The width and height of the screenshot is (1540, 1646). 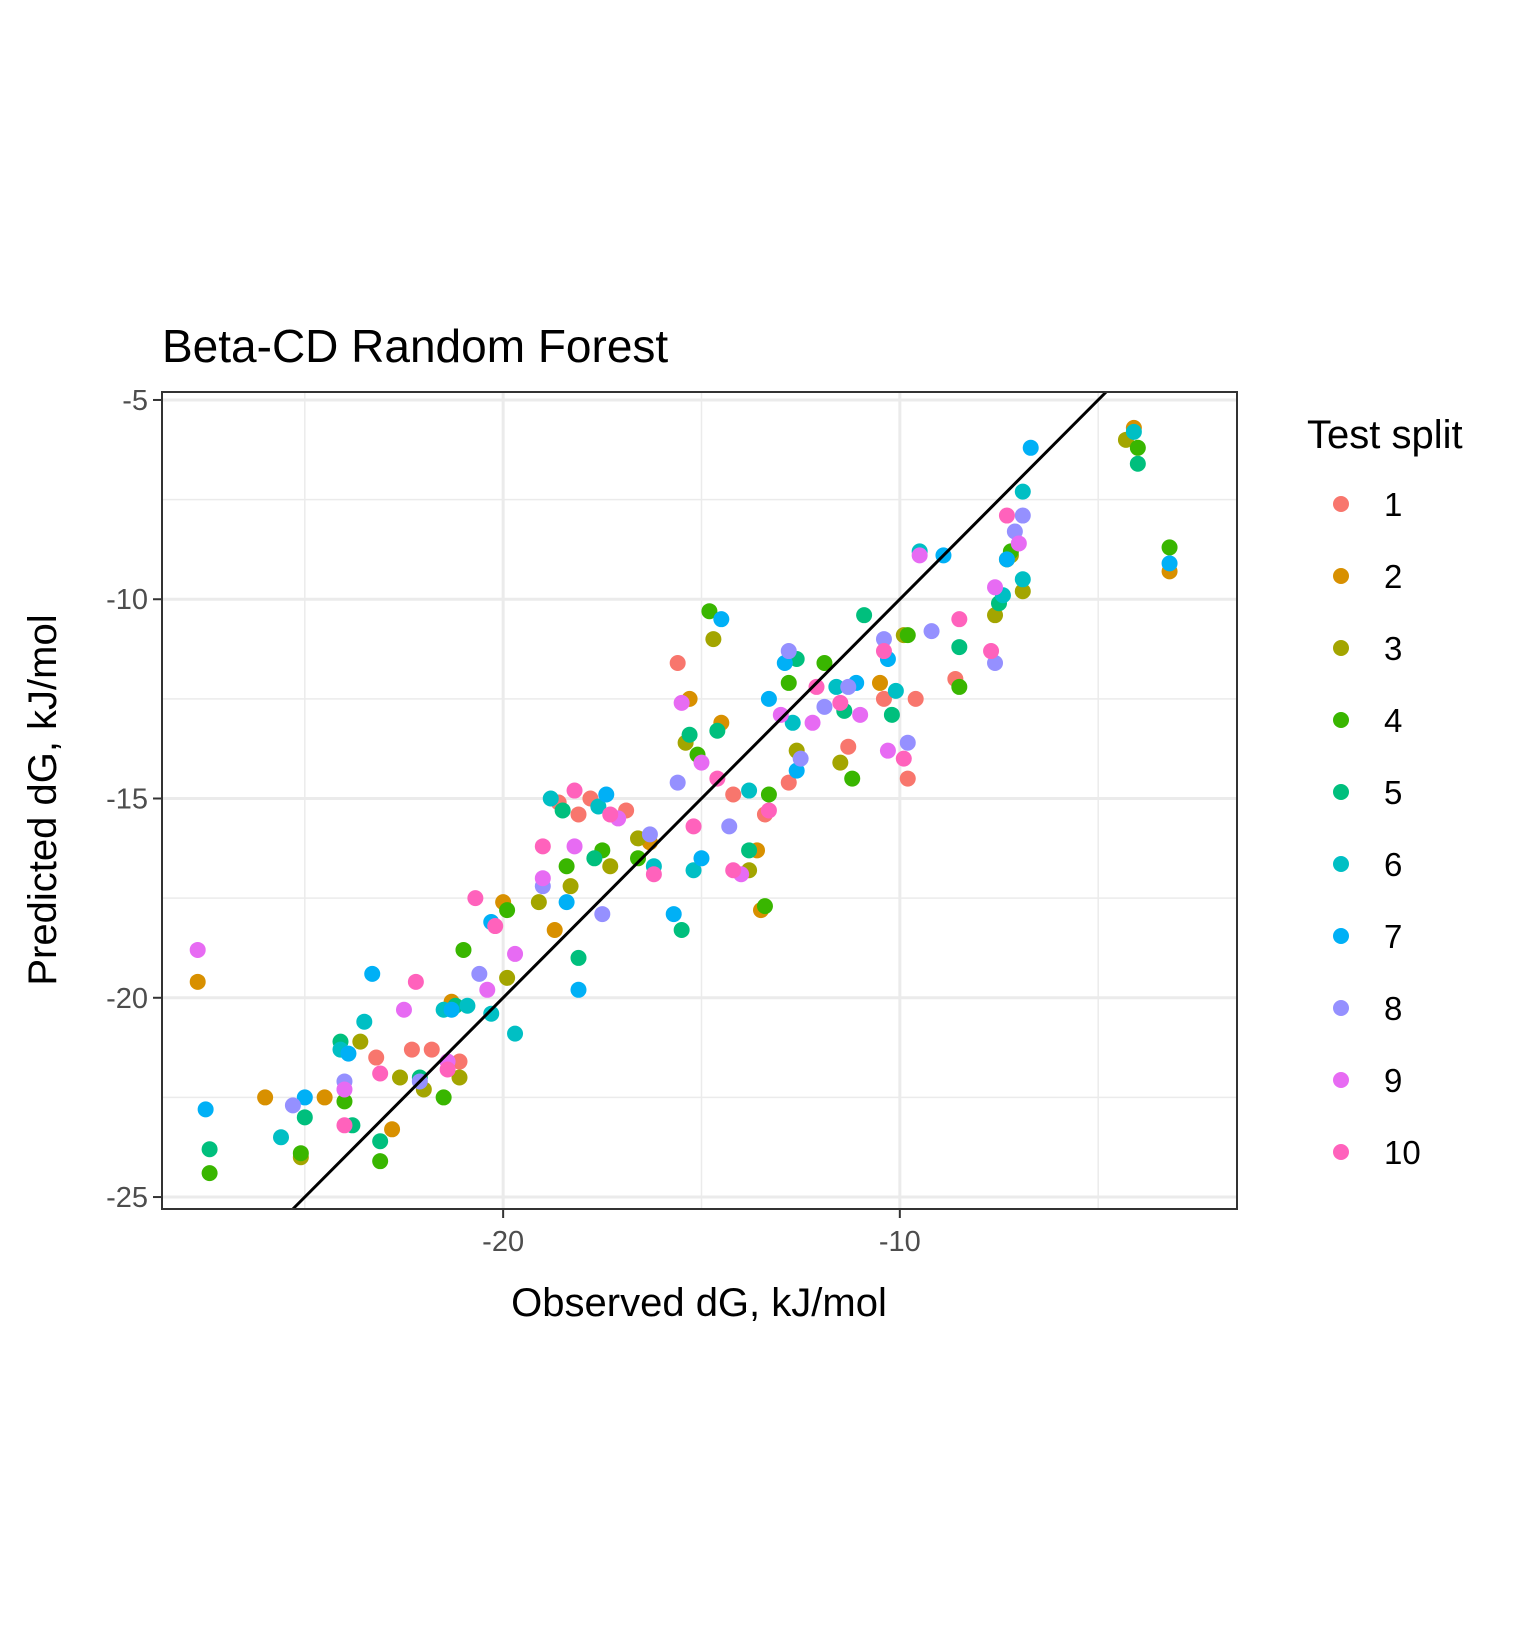 What do you see at coordinates (127, 800) in the screenshot?
I see `y-tick-label: -15` at bounding box center [127, 800].